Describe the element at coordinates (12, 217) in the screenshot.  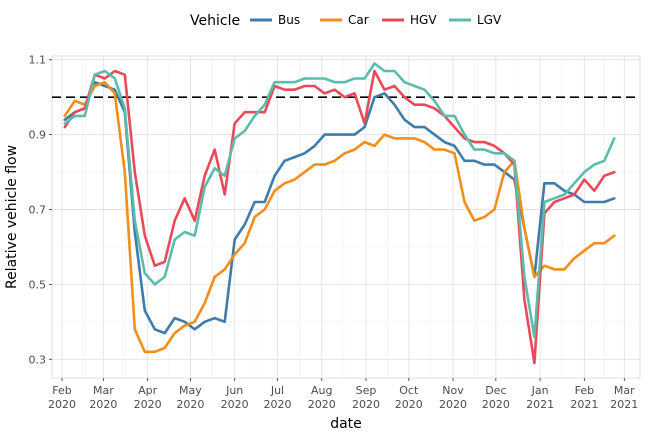
I see `y-axis-title: Relative vehicle flow` at that location.